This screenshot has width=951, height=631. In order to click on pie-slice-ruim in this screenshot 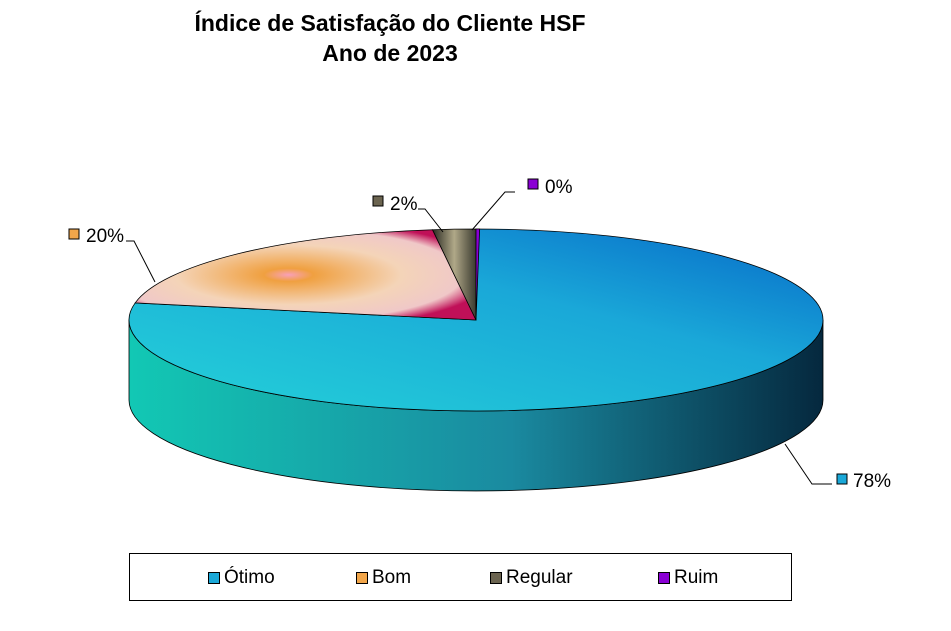, I will do `click(478, 274)`.